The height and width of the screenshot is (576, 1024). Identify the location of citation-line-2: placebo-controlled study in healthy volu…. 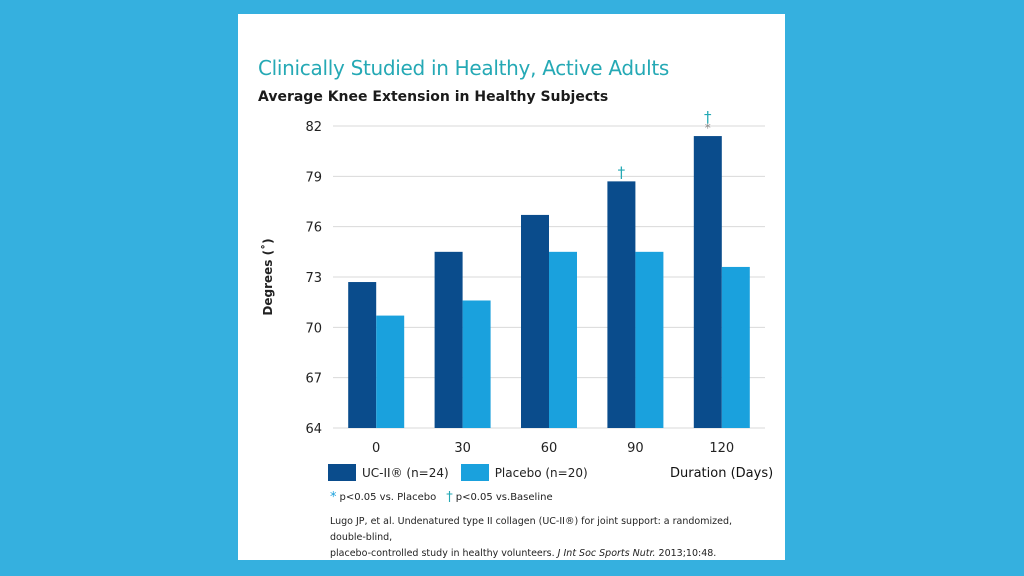
(550, 554).